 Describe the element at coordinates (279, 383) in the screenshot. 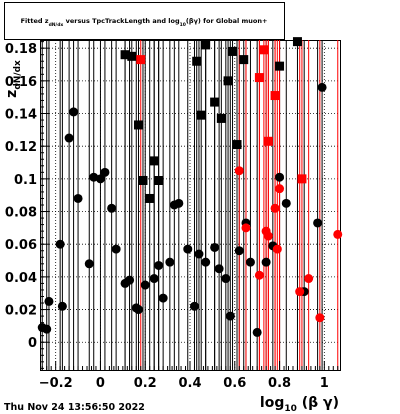

I see `x-tick-label: 0.8` at that location.